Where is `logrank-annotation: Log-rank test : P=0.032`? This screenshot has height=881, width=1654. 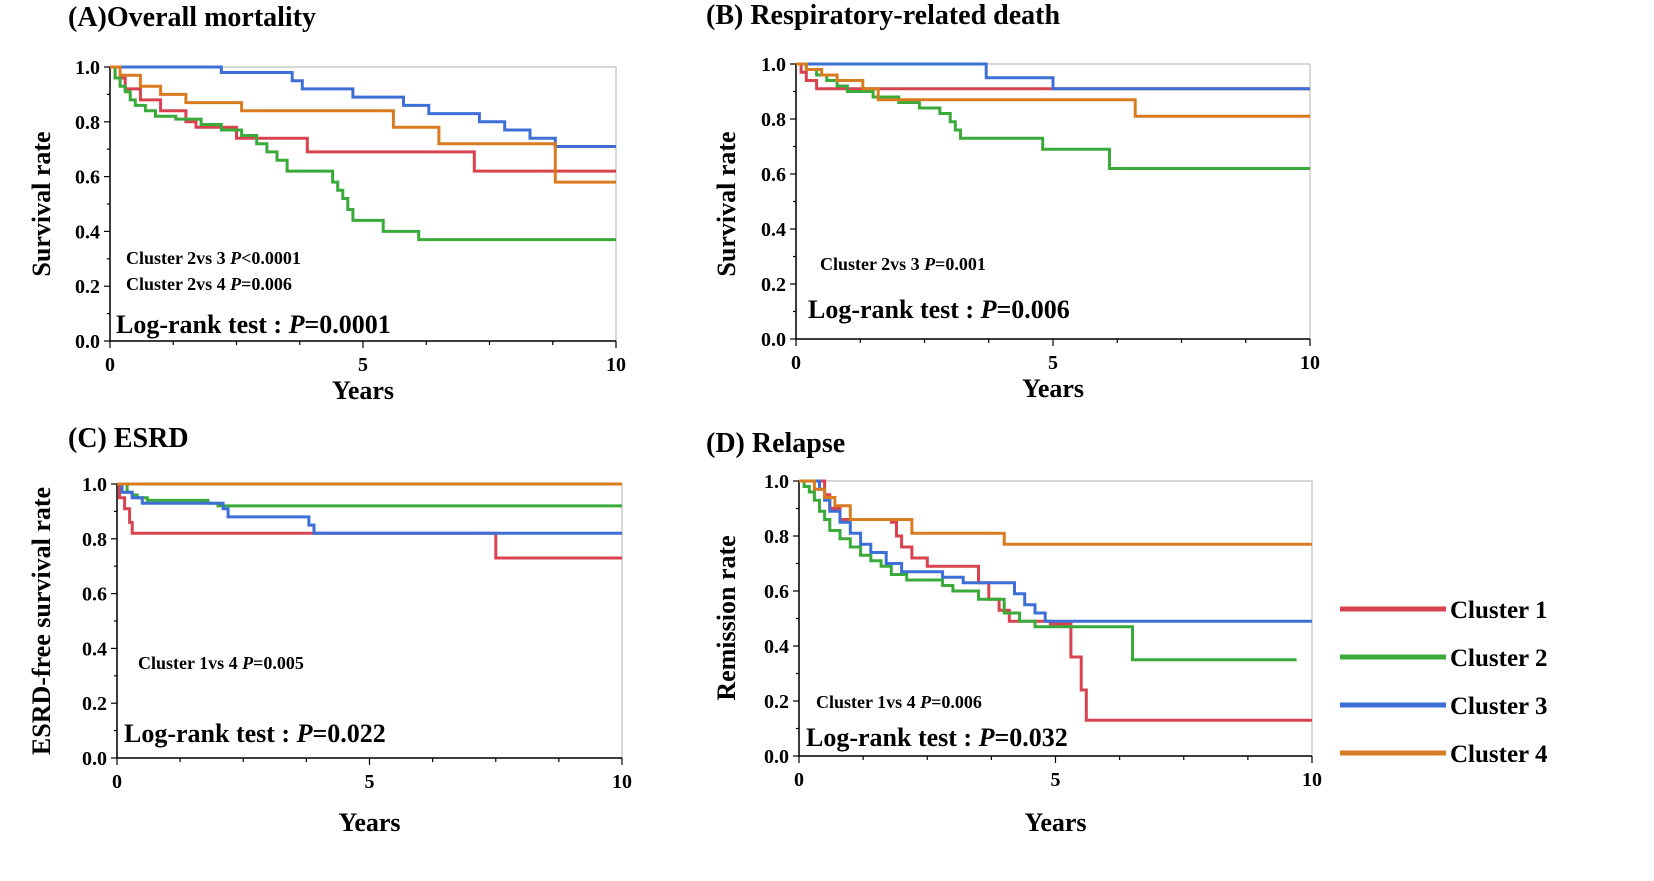 logrank-annotation: Log-rank test : P=0.032 is located at coordinates (937, 737).